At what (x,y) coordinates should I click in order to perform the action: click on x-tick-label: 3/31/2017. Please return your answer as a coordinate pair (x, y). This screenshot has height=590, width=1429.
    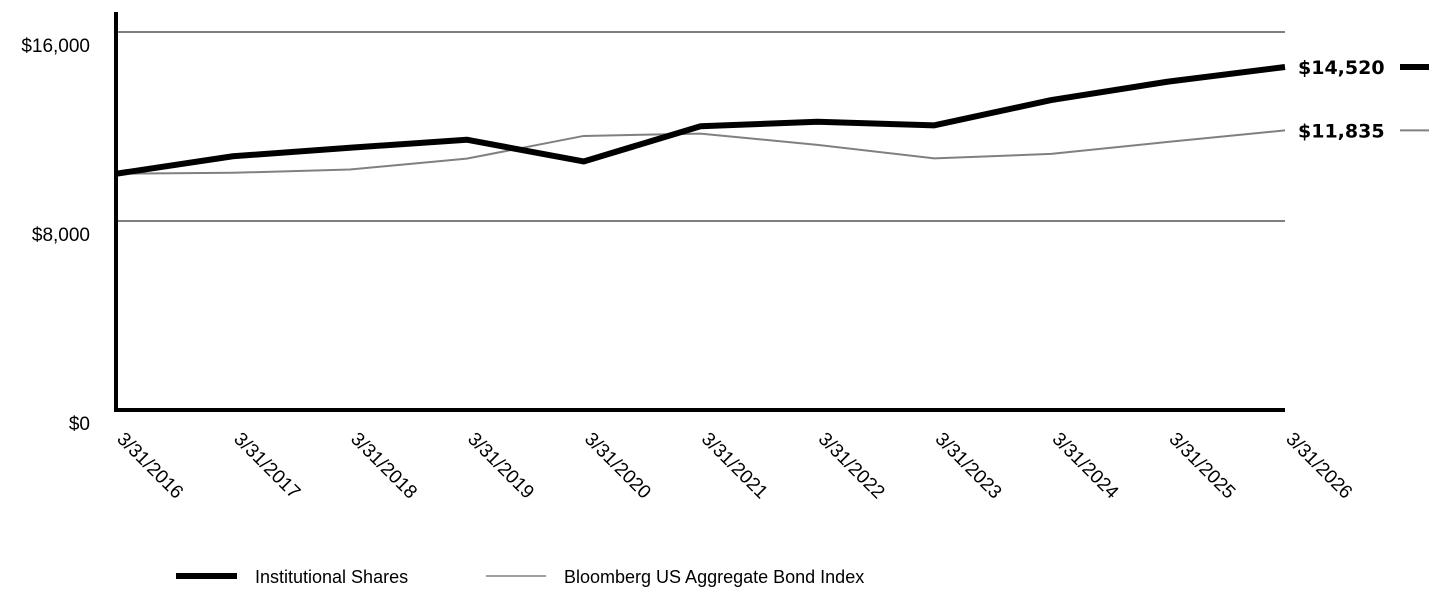
    Looking at the image, I should click on (266, 466).